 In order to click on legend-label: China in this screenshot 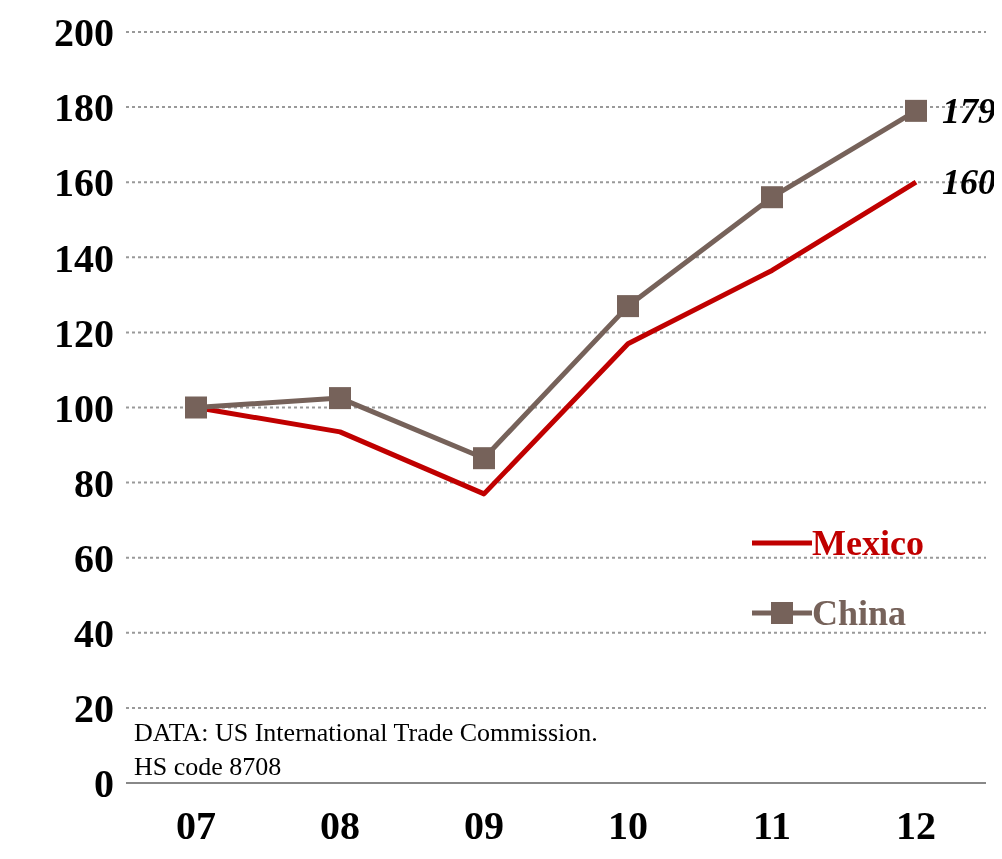, I will do `click(859, 613)`.